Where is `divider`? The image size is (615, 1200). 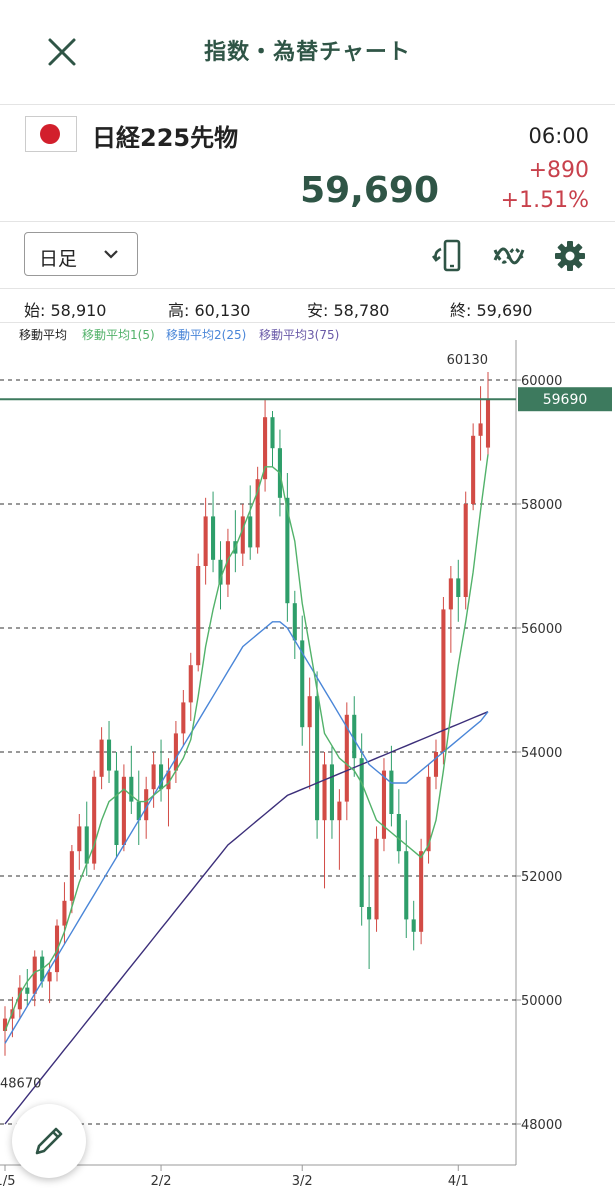 divider is located at coordinates (307, 322).